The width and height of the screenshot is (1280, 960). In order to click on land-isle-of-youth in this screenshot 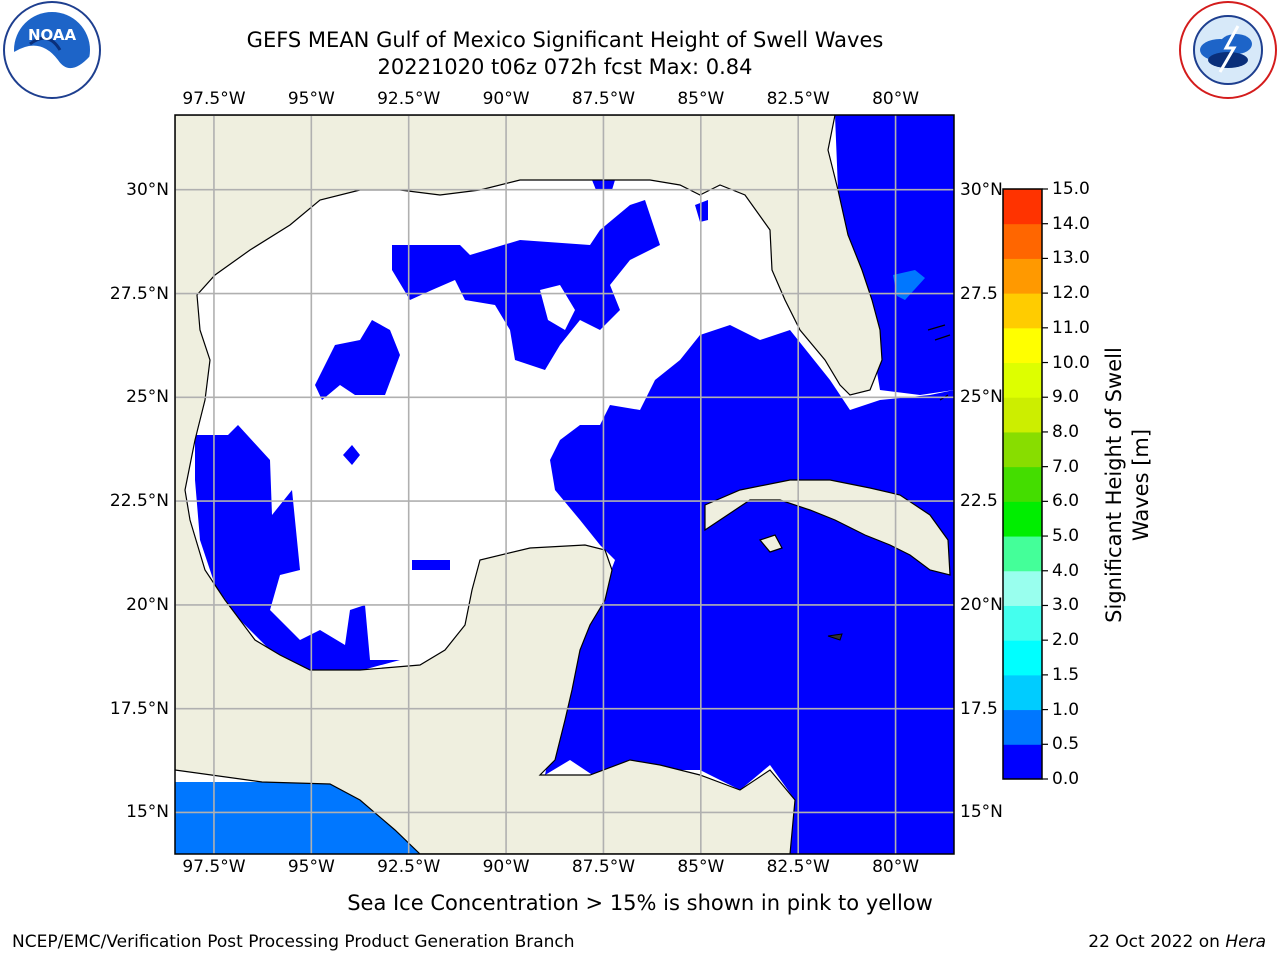, I will do `click(770, 543)`.